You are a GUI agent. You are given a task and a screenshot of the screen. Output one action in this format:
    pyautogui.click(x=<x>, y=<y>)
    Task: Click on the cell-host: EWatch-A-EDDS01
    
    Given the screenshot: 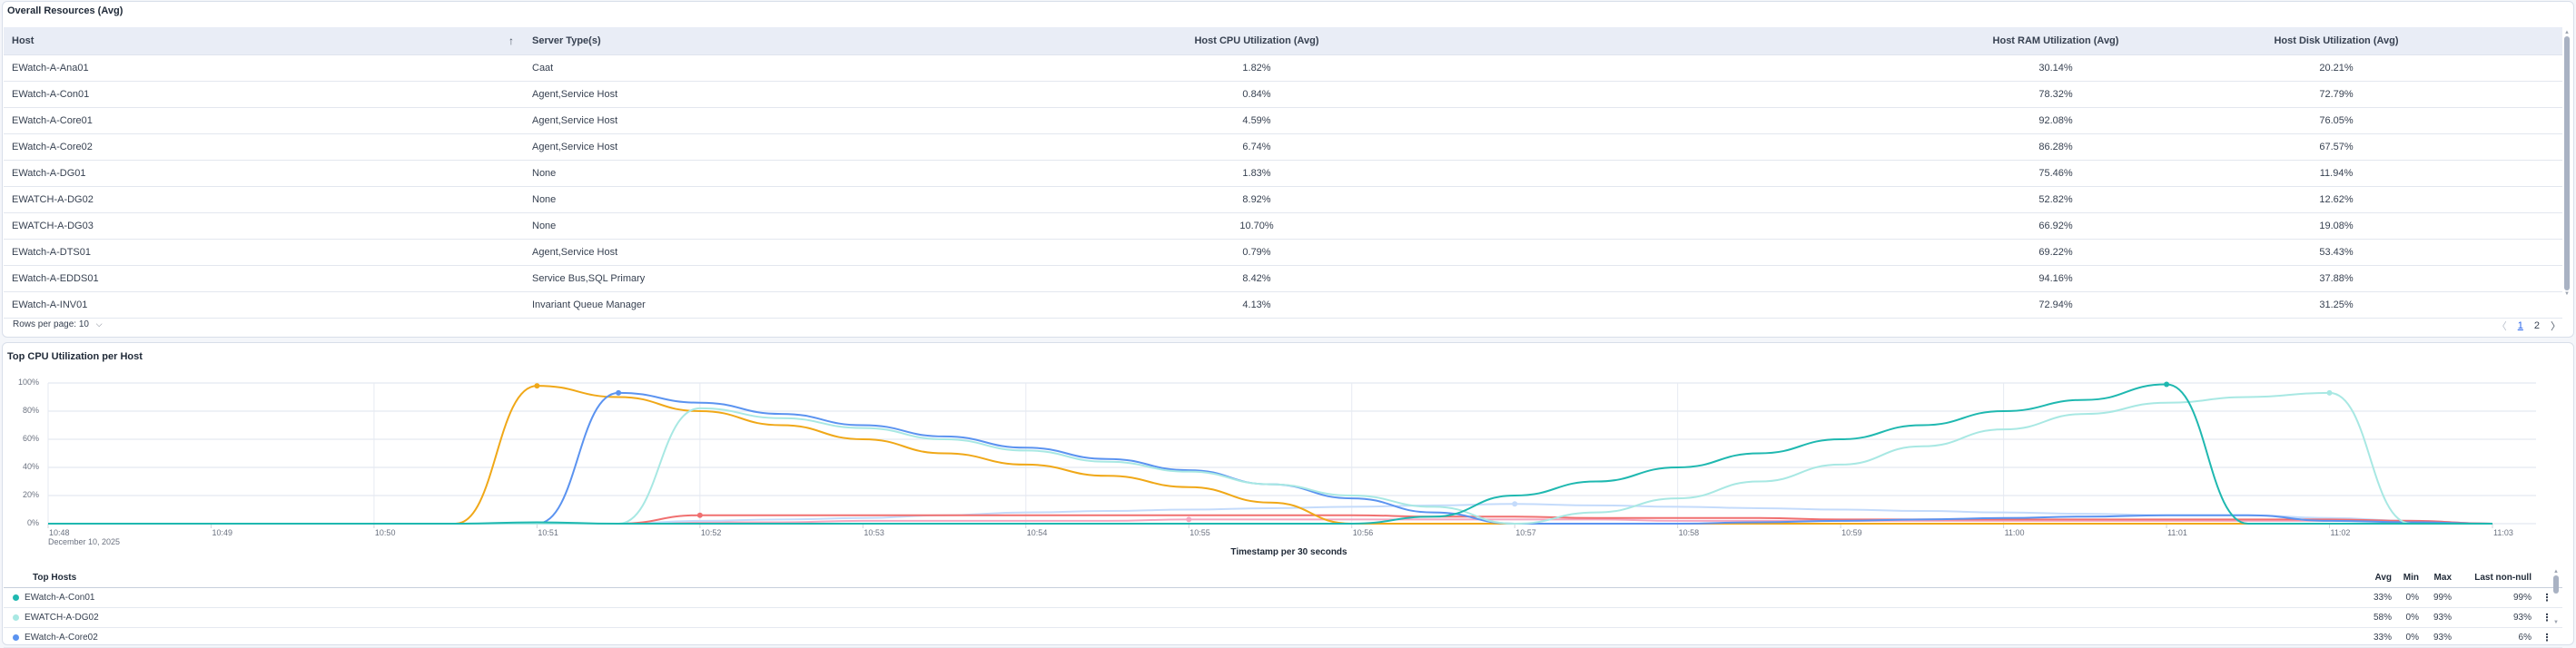 What is the action you would take?
    pyautogui.click(x=55, y=278)
    